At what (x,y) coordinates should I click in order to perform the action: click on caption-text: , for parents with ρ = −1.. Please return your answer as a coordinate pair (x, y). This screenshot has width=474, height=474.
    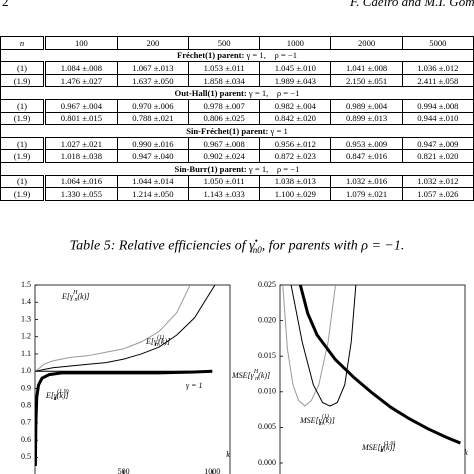
    Looking at the image, I should click on (333, 246).